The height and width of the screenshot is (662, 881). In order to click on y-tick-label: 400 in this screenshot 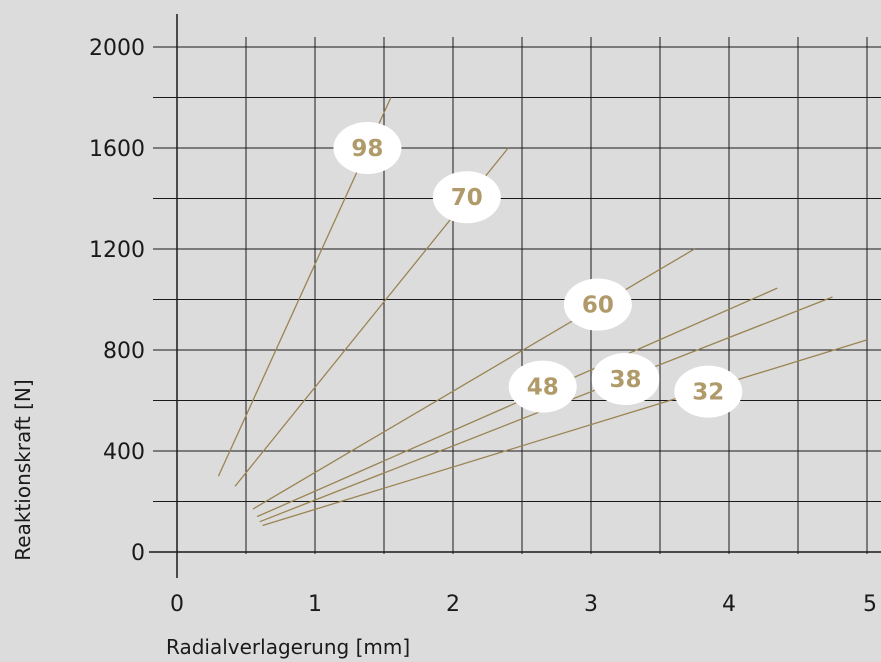, I will do `click(124, 452)`.